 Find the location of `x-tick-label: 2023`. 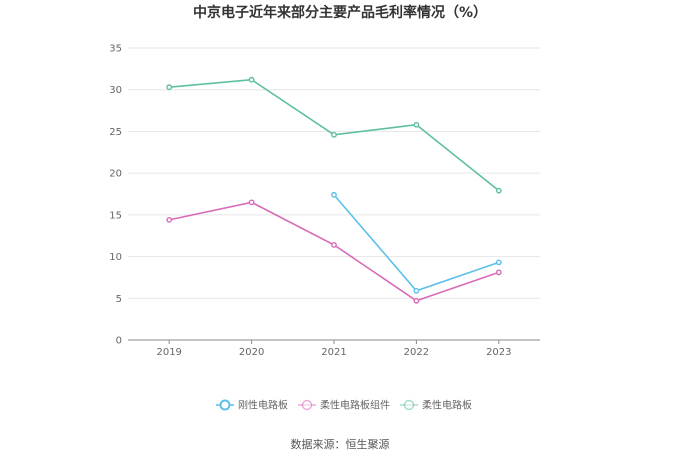

x-tick-label: 2023 is located at coordinates (498, 352).